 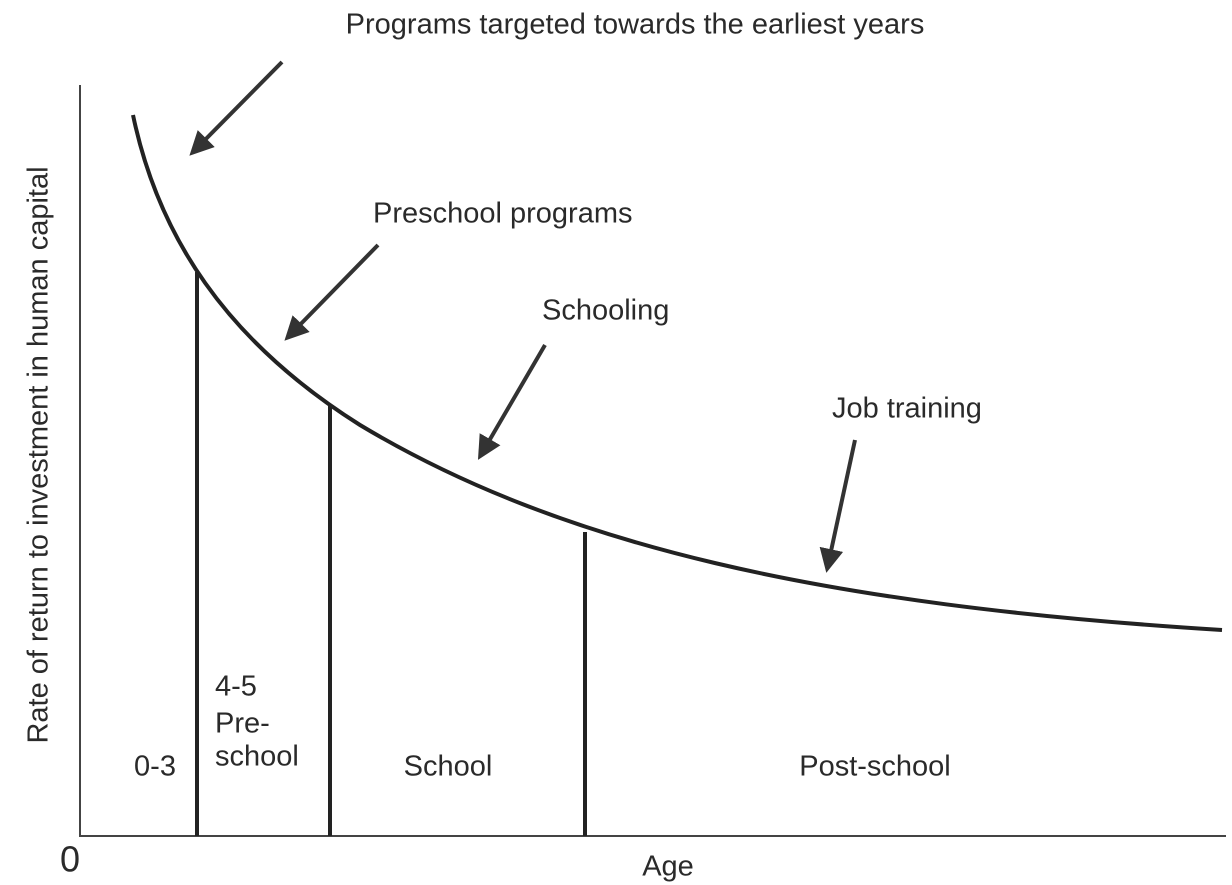 What do you see at coordinates (236, 687) in the screenshot?
I see `segment-label: 4-5` at bounding box center [236, 687].